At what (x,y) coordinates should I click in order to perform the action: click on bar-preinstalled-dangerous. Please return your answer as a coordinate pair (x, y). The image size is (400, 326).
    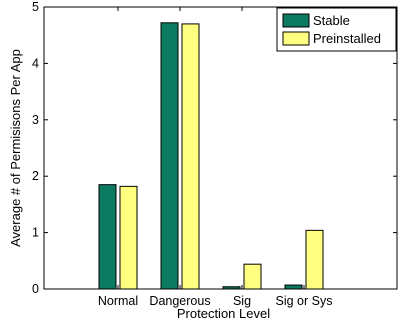
    Looking at the image, I should click on (190, 156).